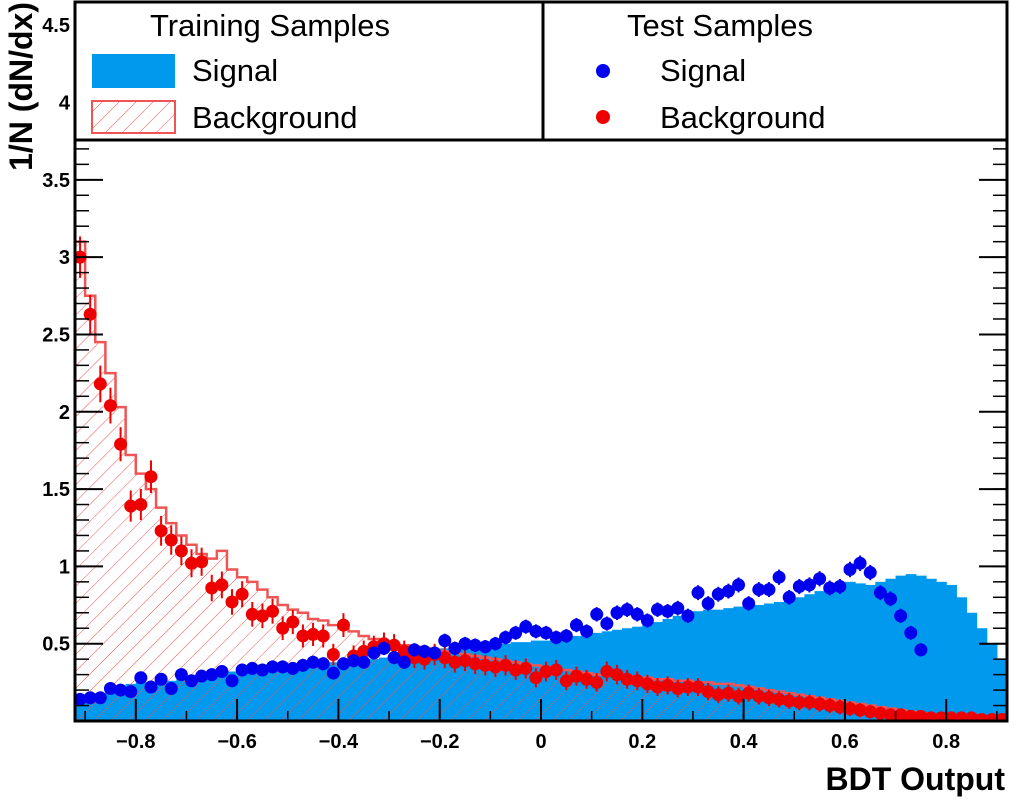  I want to click on legend-marker-test-background, so click(603, 117).